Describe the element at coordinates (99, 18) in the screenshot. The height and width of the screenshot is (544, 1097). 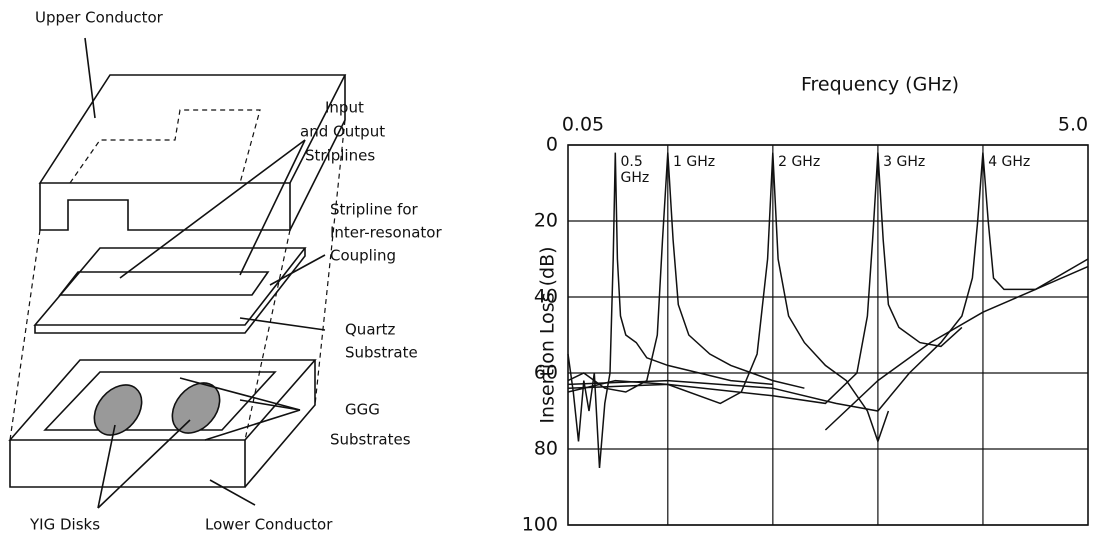
I see `diagram-label: Upper Conductor` at that location.